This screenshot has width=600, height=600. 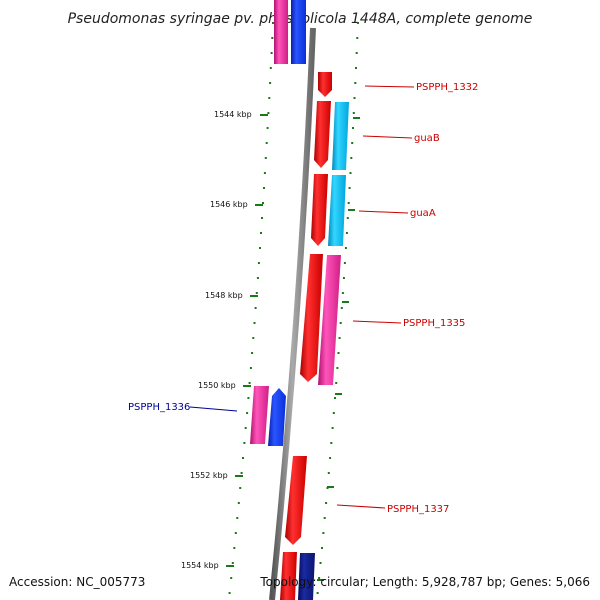 What do you see at coordinates (229, 204) in the screenshot?
I see `tick-label: 1546 kbp` at bounding box center [229, 204].